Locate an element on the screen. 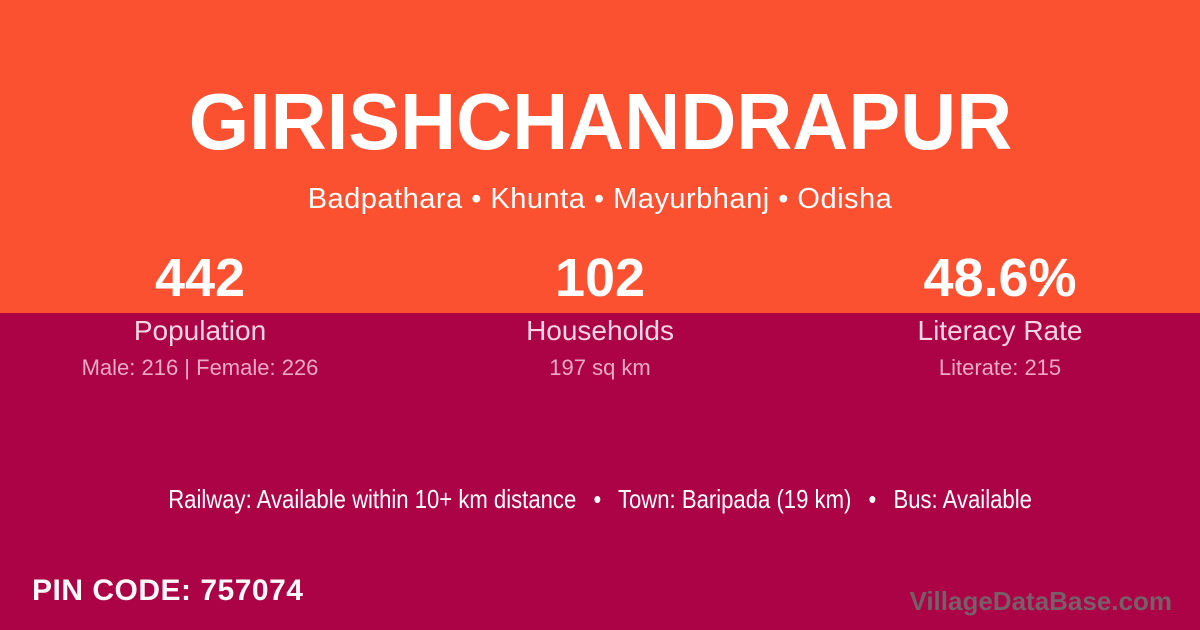  literacy-rate-value: 48.6% is located at coordinates (1000, 278).